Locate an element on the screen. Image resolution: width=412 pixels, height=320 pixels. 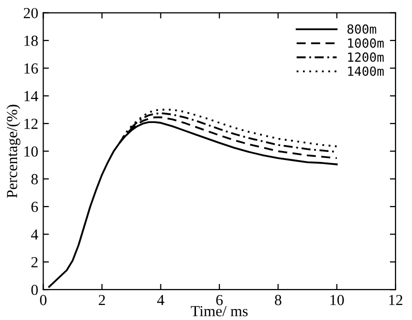
x-tick-label: 10 is located at coordinates (337, 300).